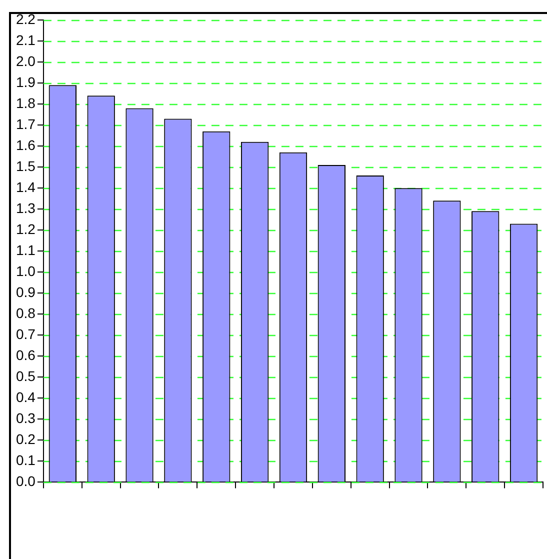  What do you see at coordinates (26, 18) in the screenshot?
I see `y-tick-label: 2.2` at bounding box center [26, 18].